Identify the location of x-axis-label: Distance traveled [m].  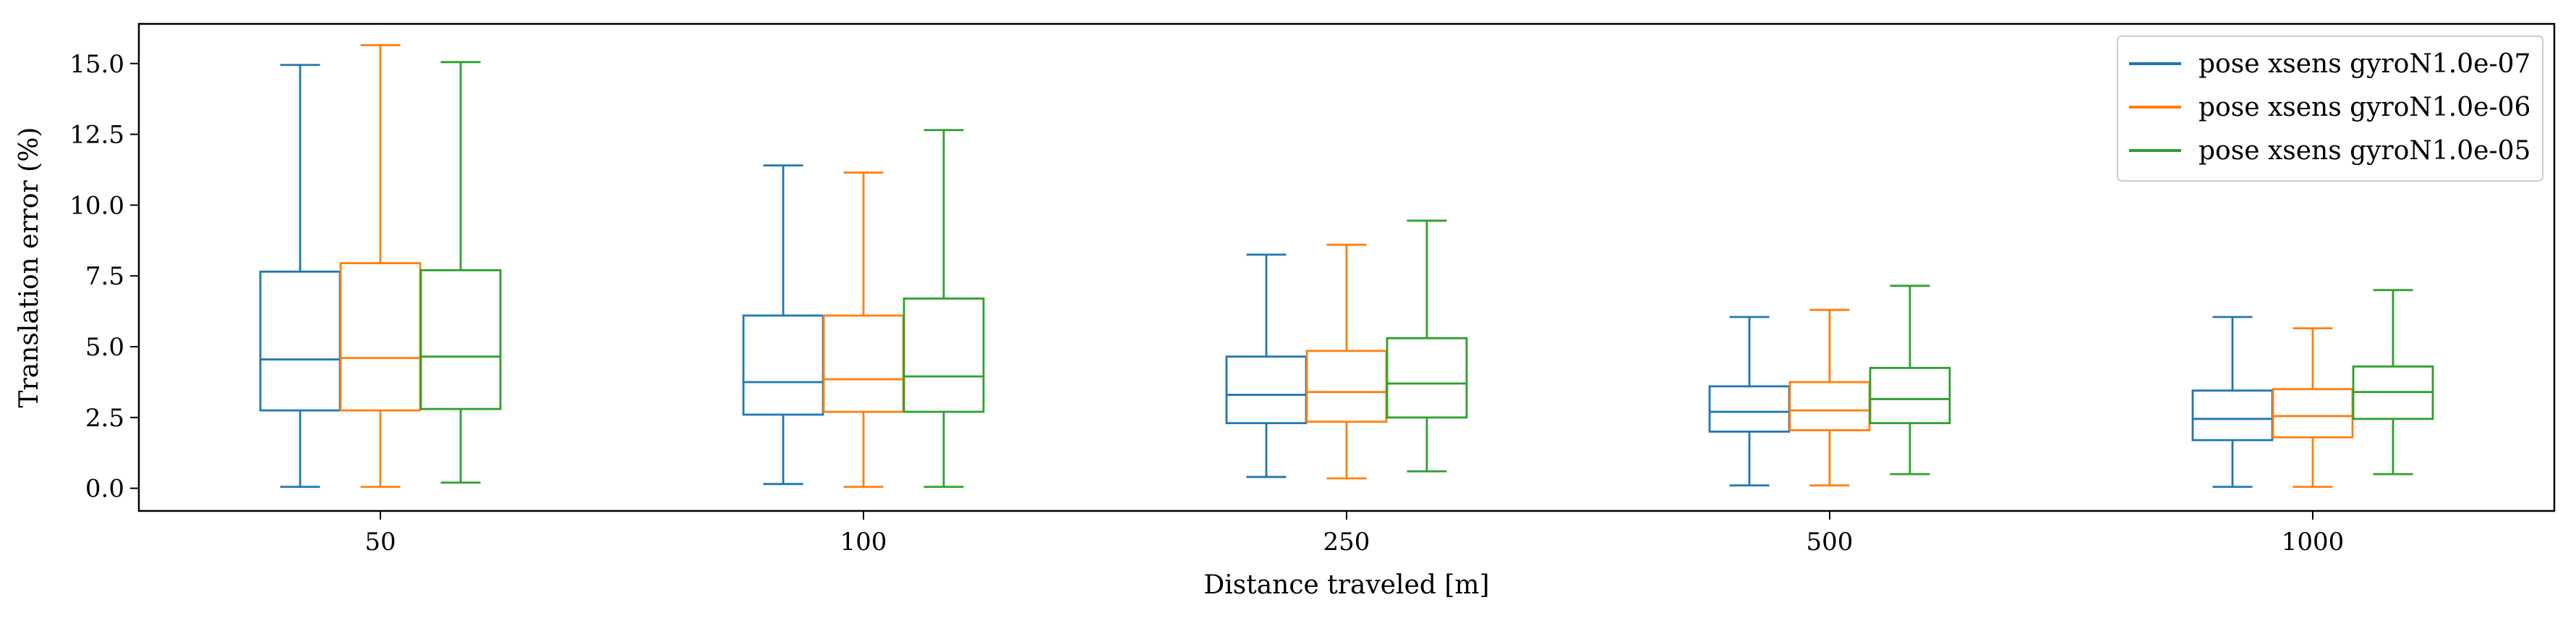
(1346, 585).